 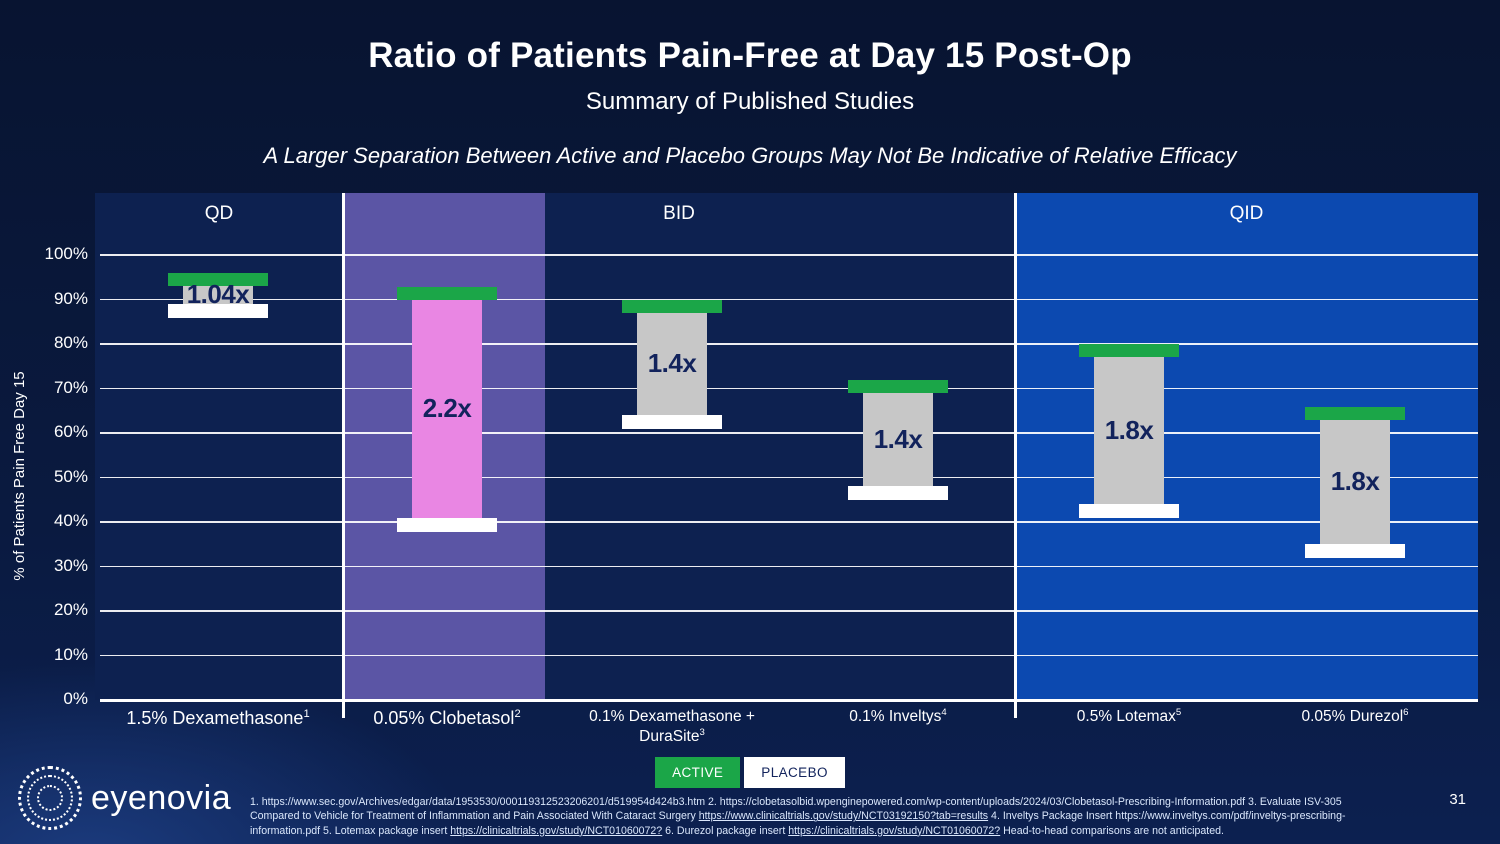 I want to click on eyenovia-logo: eyenovia, so click(x=124, y=798).